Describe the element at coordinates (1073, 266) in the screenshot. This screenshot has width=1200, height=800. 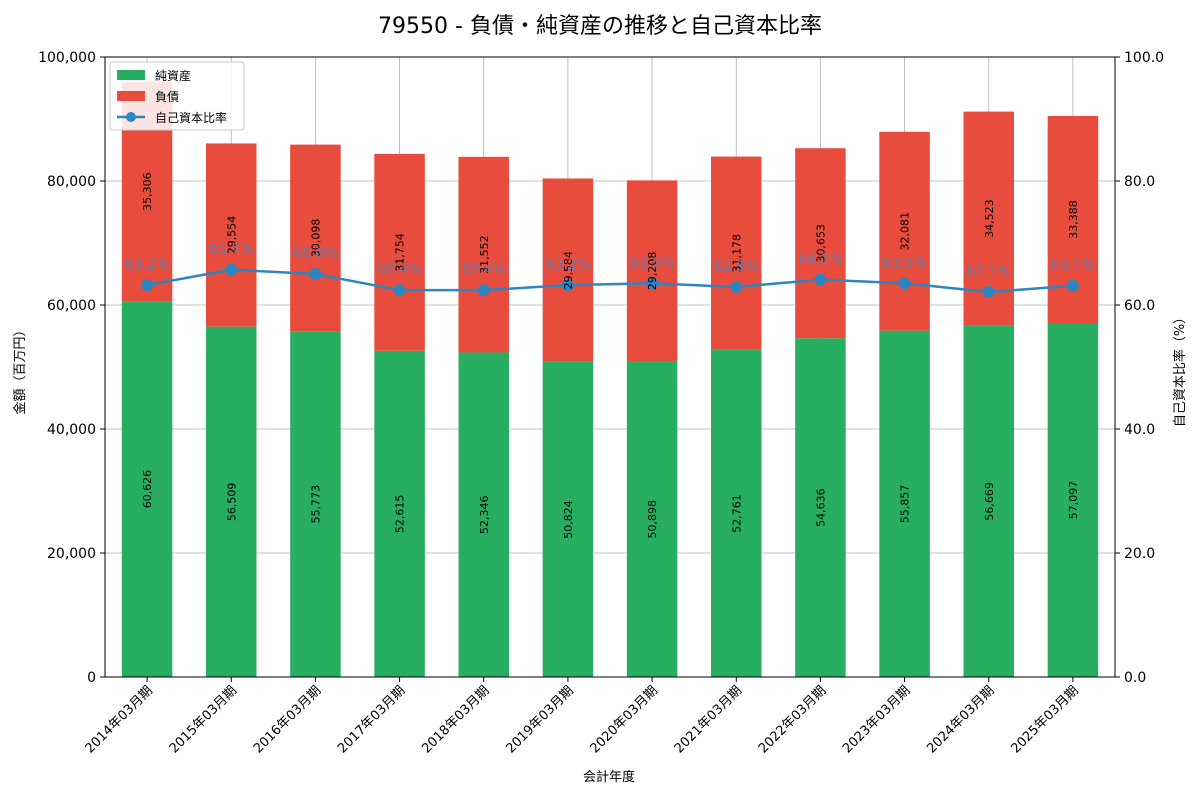
I see `ratio-label: 63.1%` at that location.